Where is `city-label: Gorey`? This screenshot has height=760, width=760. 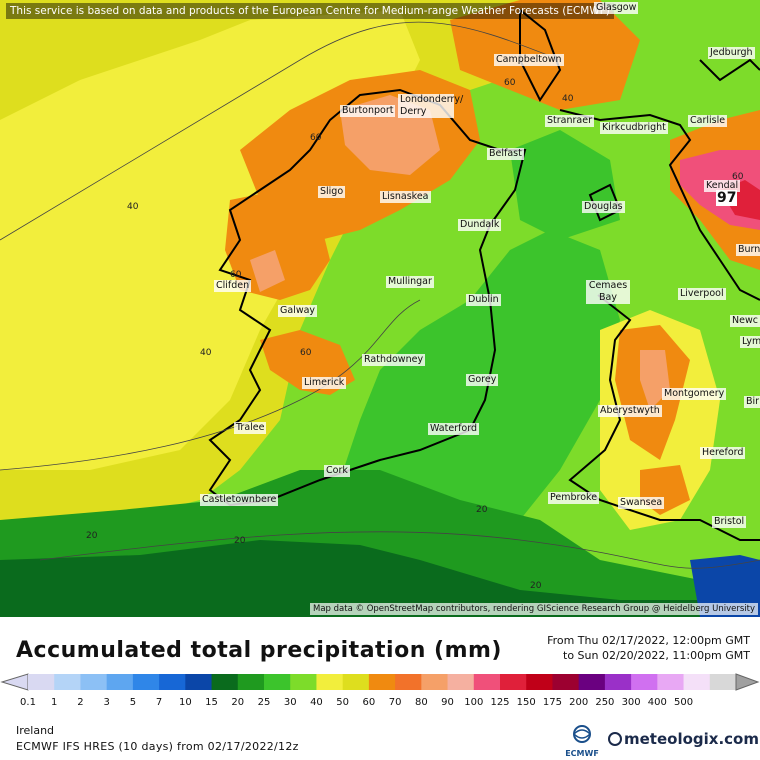 city-label: Gorey is located at coordinates (482, 380).